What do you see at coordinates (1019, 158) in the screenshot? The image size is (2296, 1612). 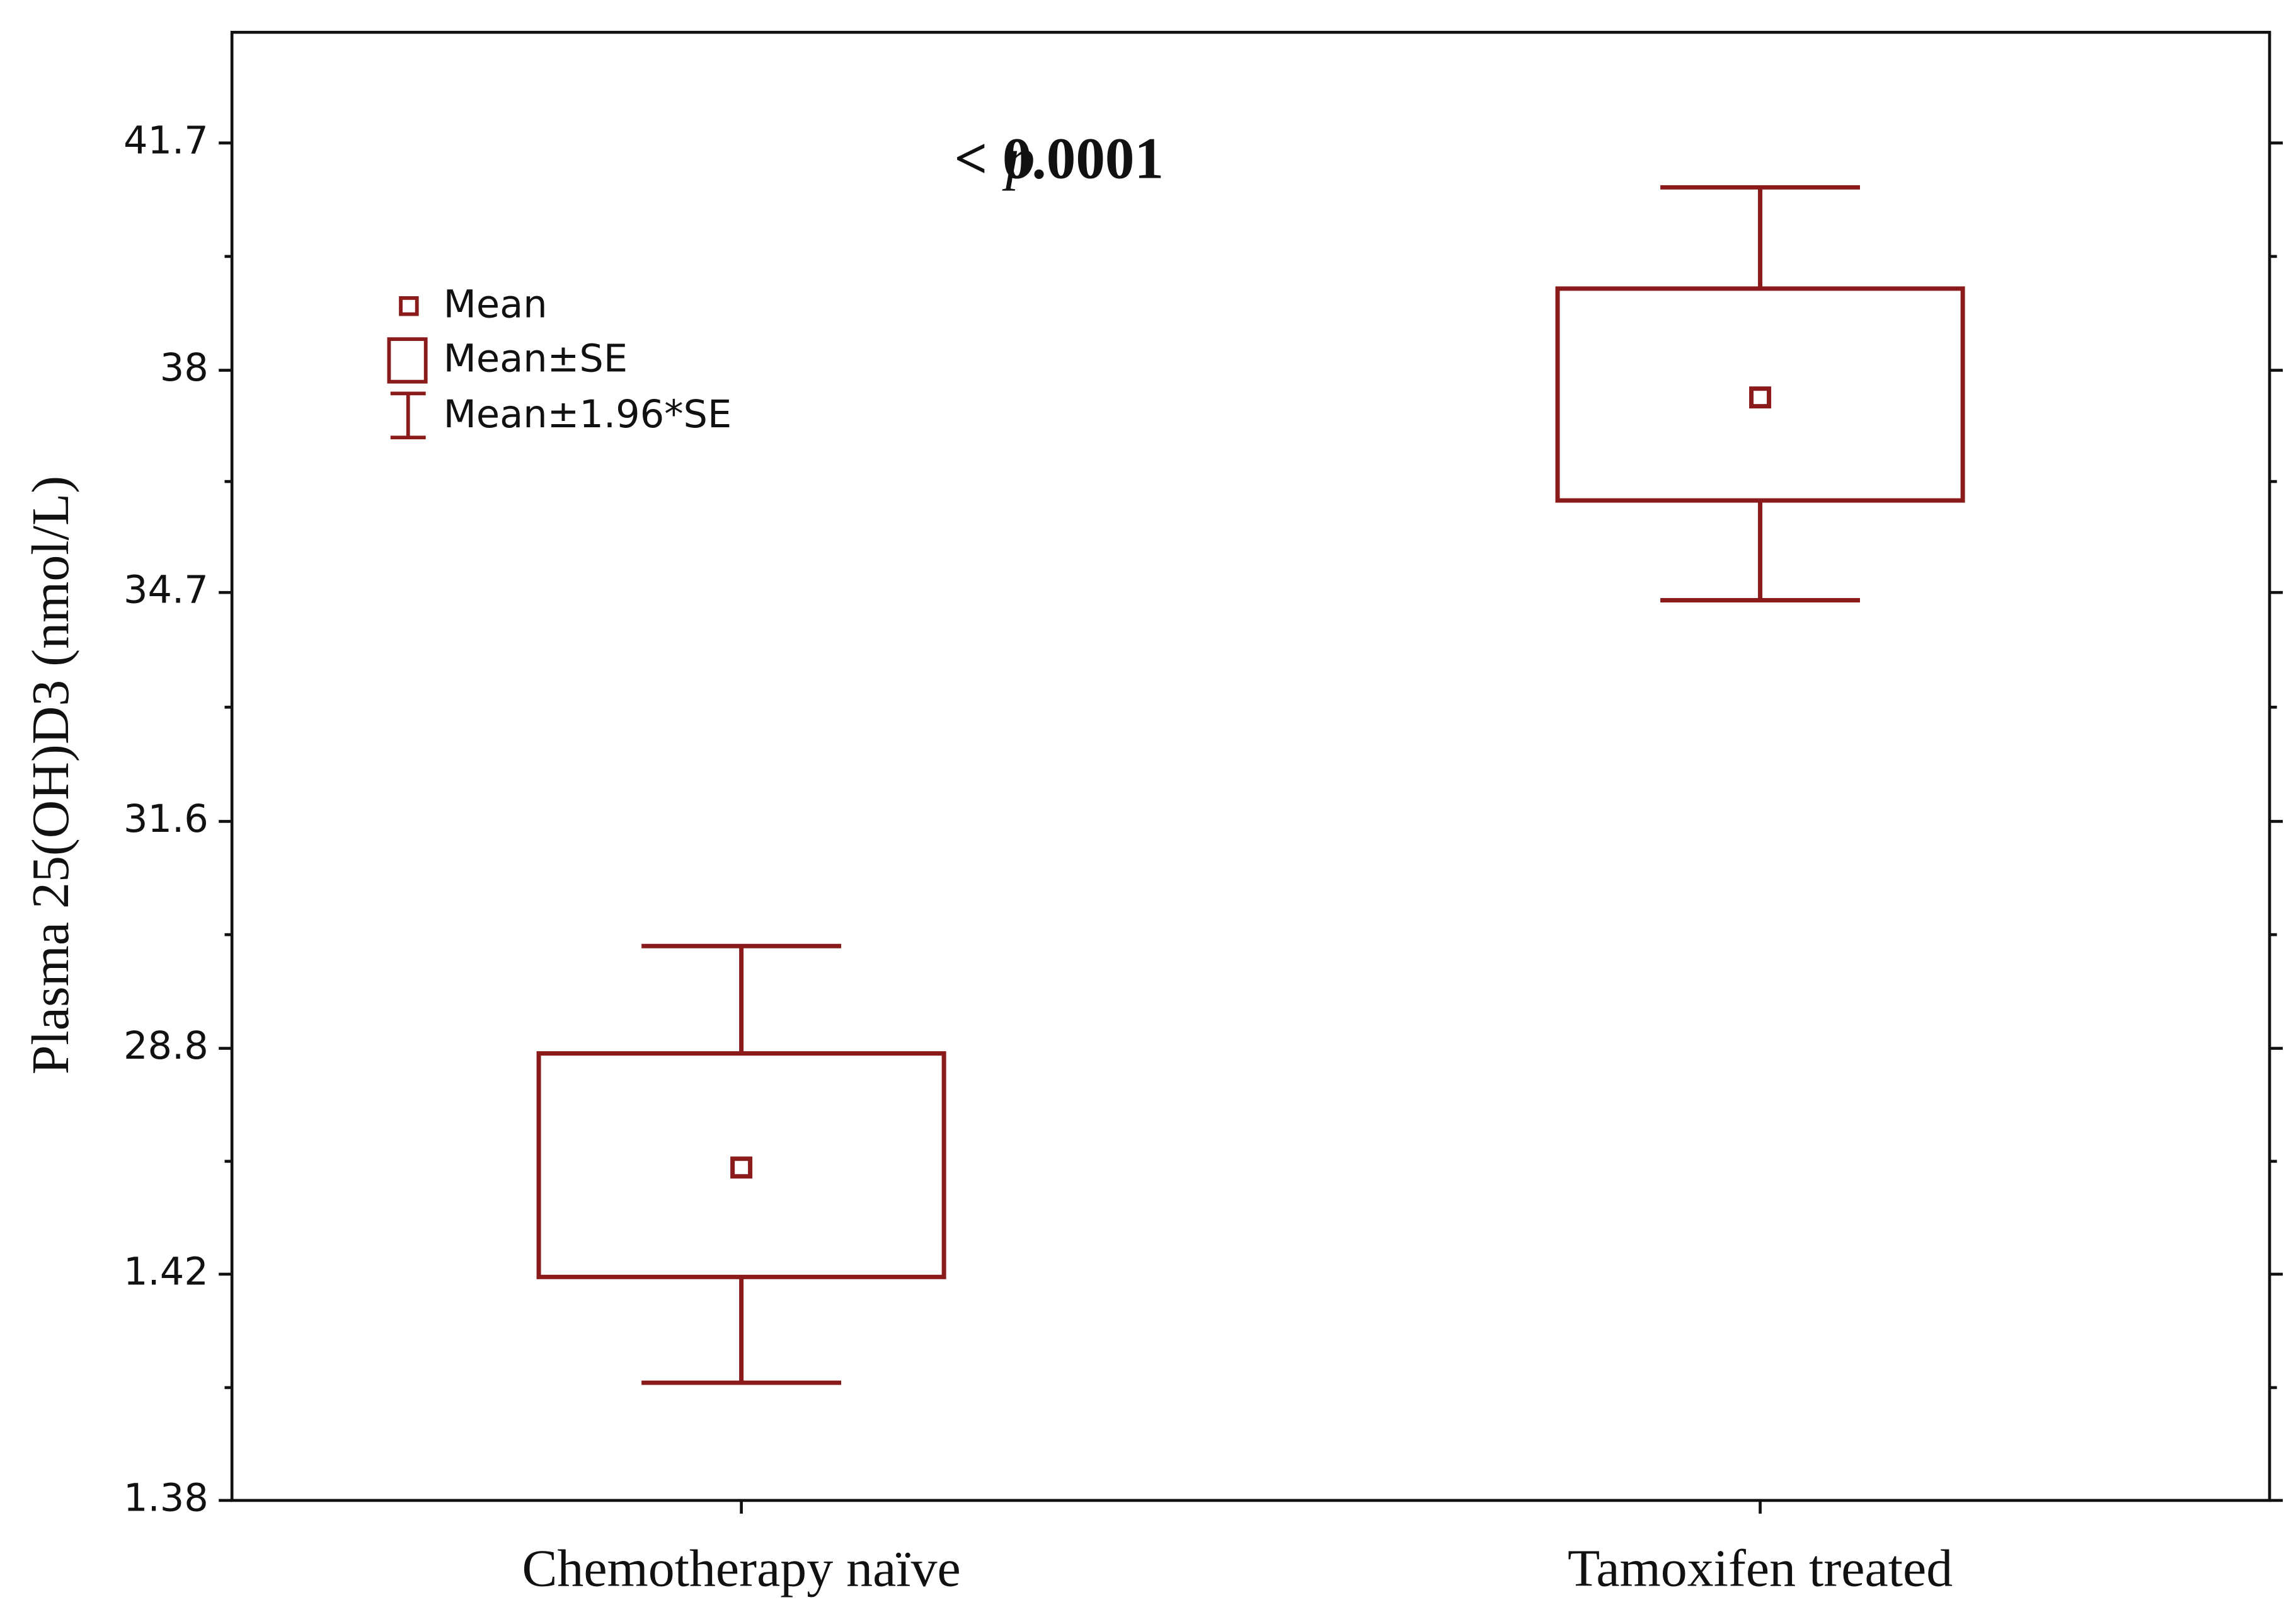 I see `annotation-p: p` at bounding box center [1019, 158].